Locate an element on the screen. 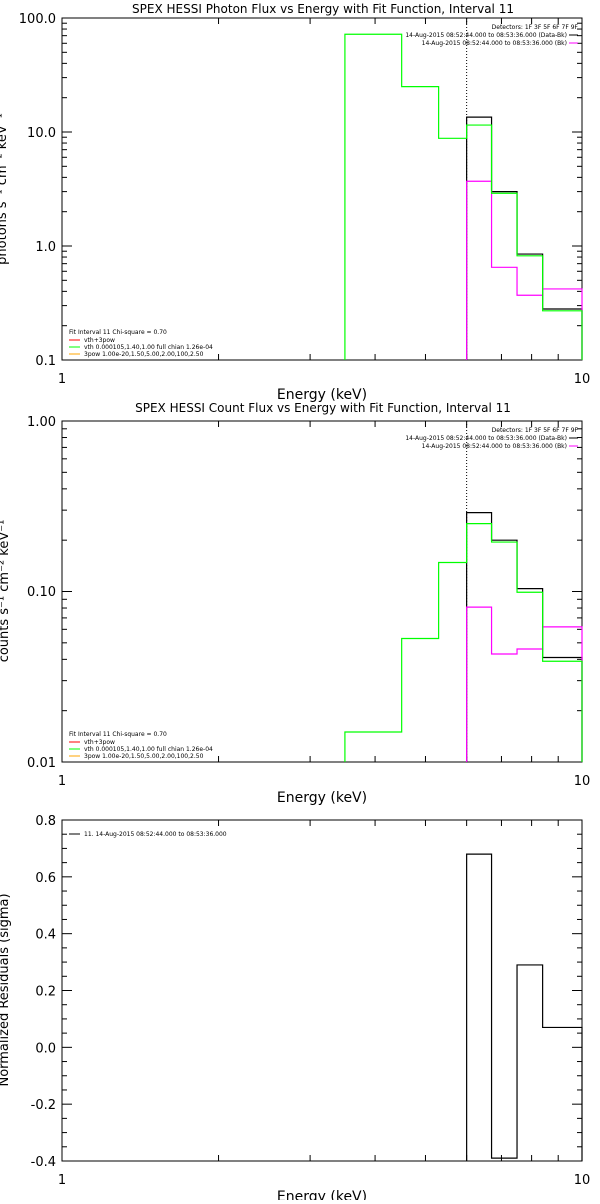 The width and height of the screenshot is (600, 1204). panel1-xlabel: Energy (keV) is located at coordinates (322, 395).